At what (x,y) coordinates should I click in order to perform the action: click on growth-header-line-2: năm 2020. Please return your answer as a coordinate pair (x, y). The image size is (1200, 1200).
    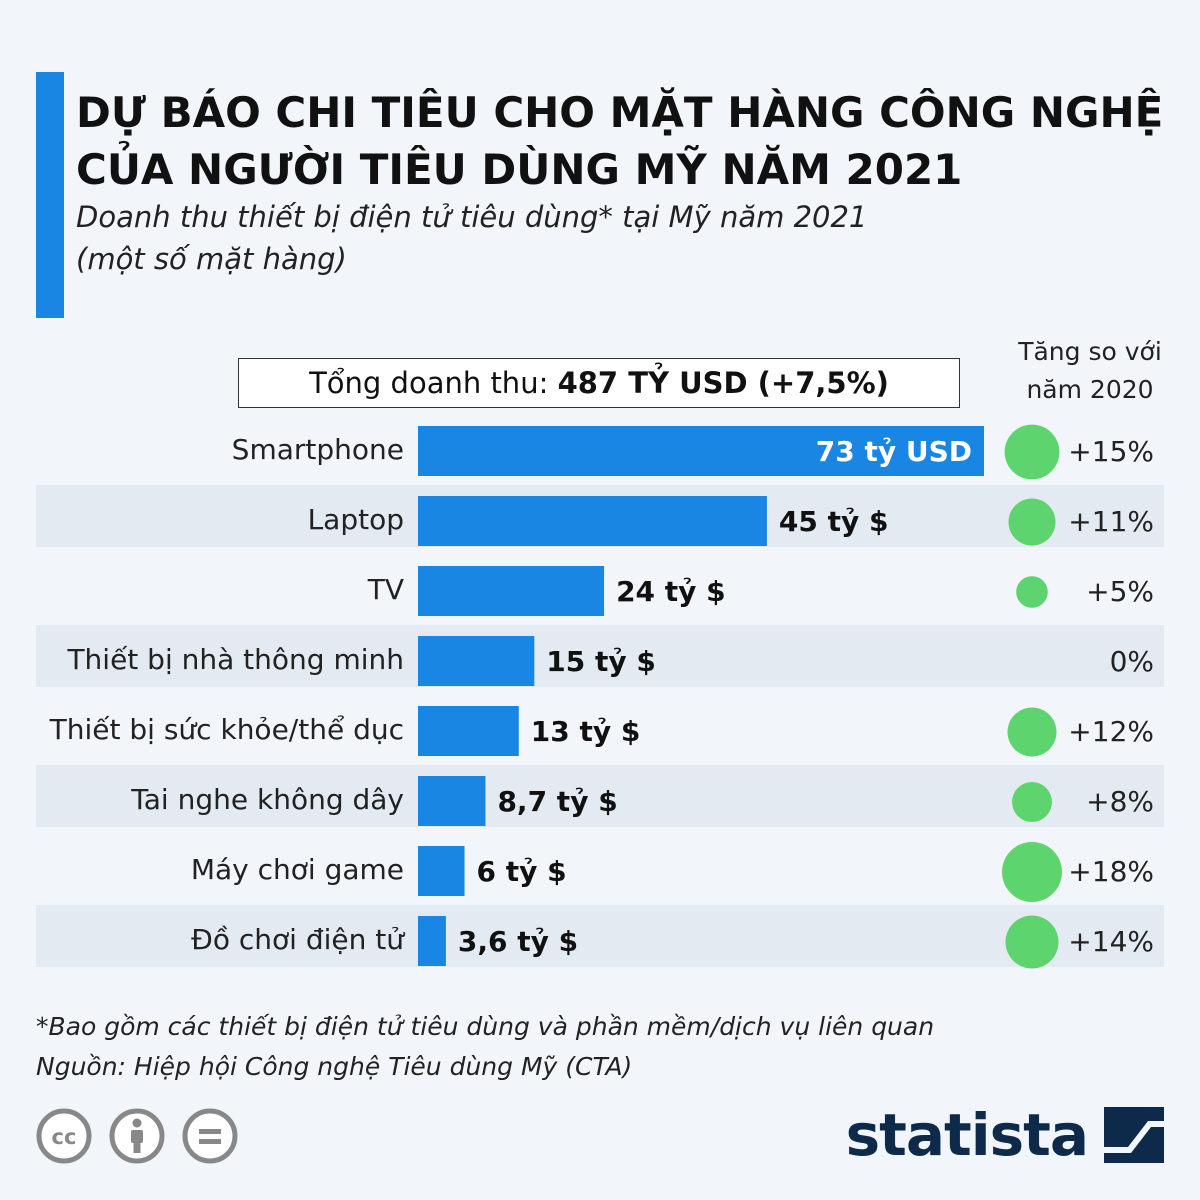
    Looking at the image, I should click on (1090, 389).